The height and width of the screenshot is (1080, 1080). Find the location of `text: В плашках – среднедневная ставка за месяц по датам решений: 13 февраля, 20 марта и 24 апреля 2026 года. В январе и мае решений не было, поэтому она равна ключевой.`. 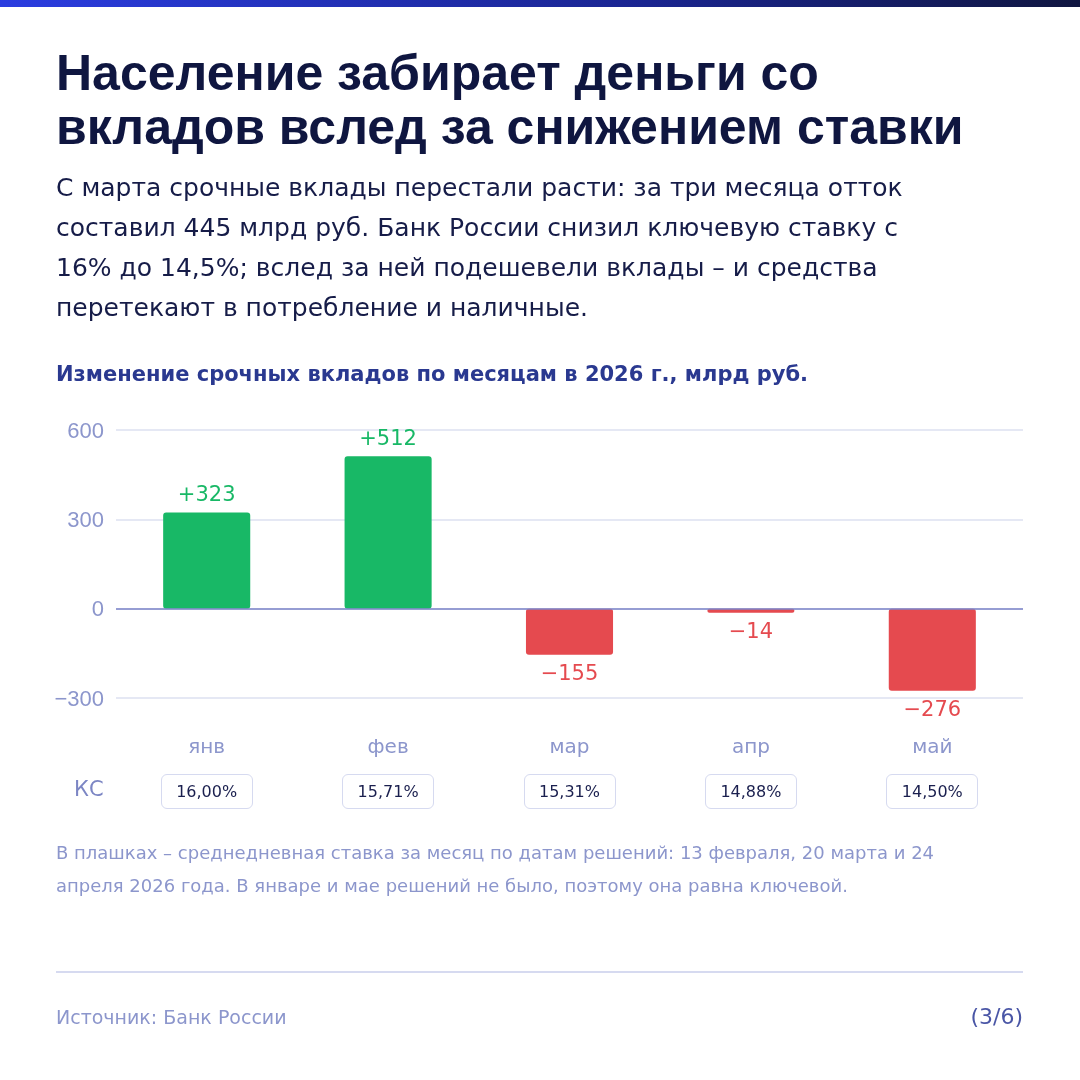

text: В плашках – среднедневная ставка за месяц по датам решений: 13 февраля, 20 марта и 24 апреля 2026 года. В январе и мае решений не было, поэтому она равна ключевой. is located at coordinates (496, 869).